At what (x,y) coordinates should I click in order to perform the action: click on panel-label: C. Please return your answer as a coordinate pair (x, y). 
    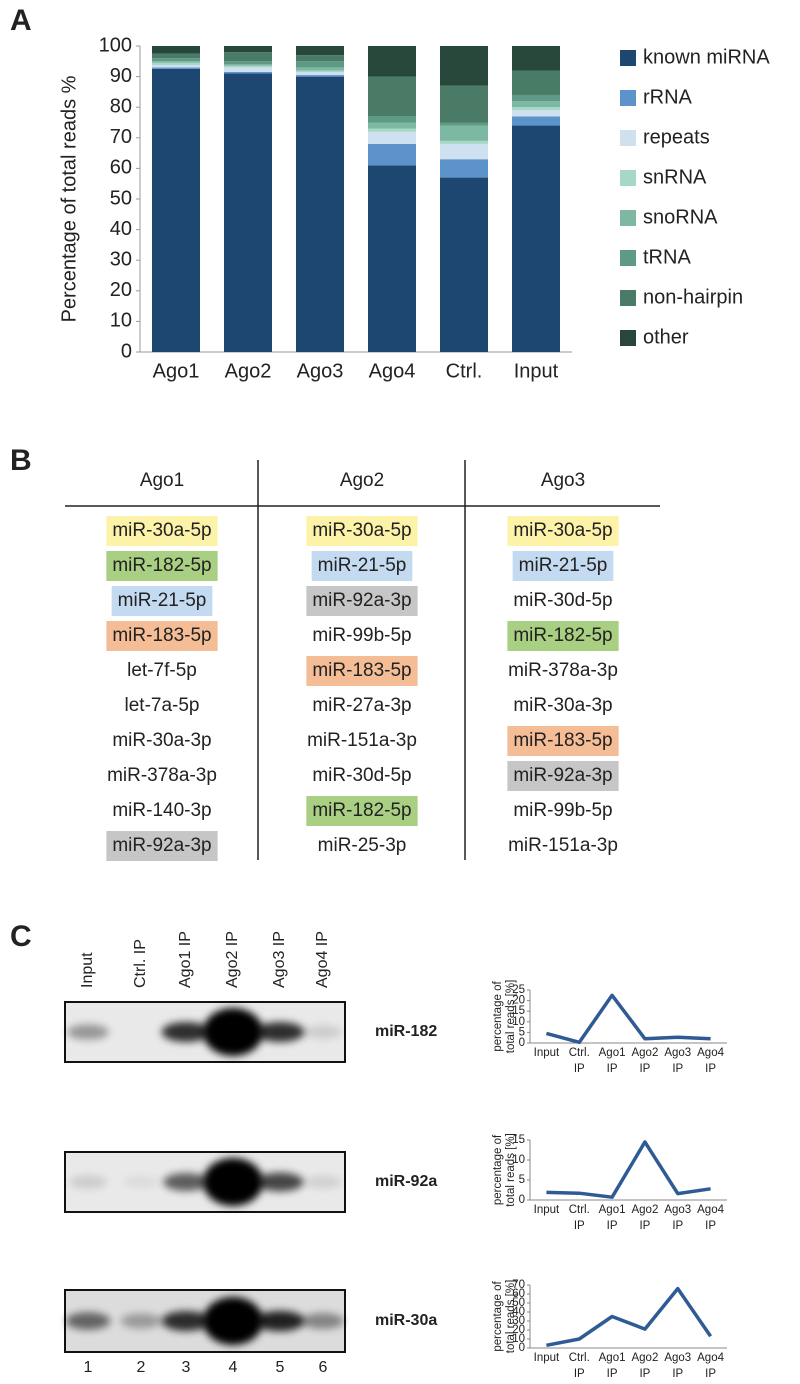
    Looking at the image, I should click on (21, 936).